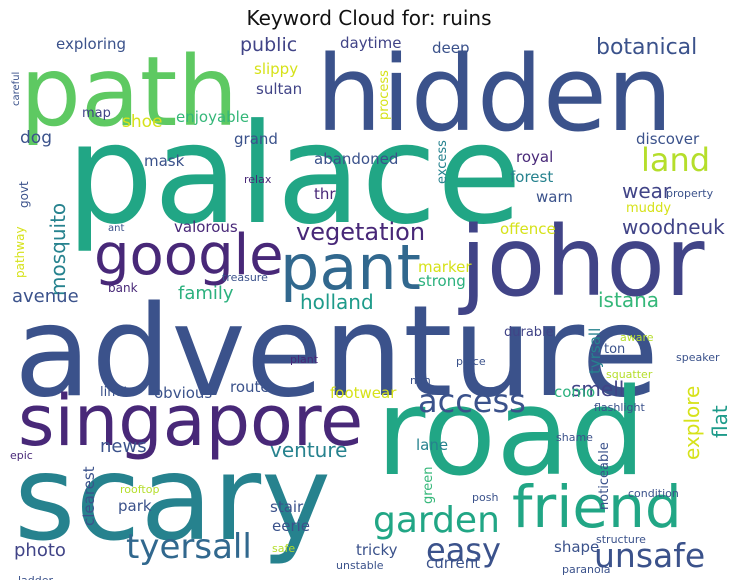 This screenshot has height=583, width=738. I want to click on word-park: park, so click(135, 506).